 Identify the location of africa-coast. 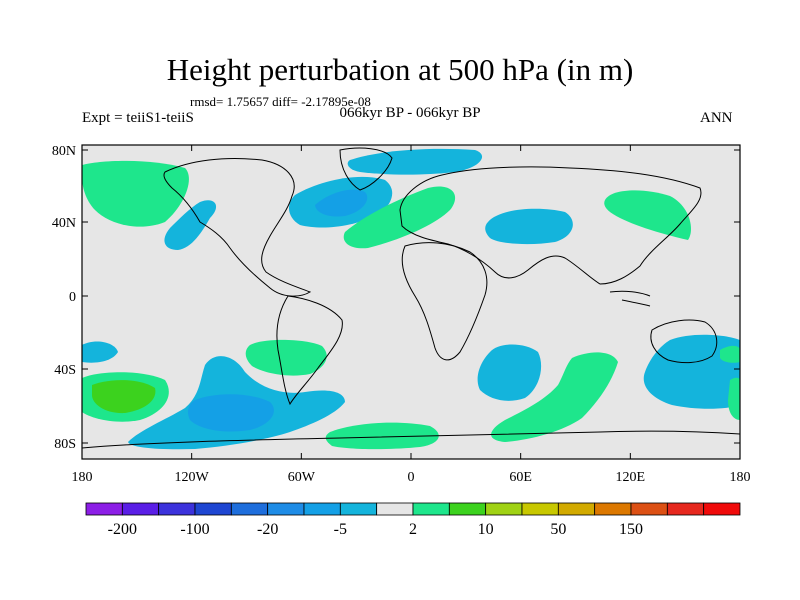
(444, 301).